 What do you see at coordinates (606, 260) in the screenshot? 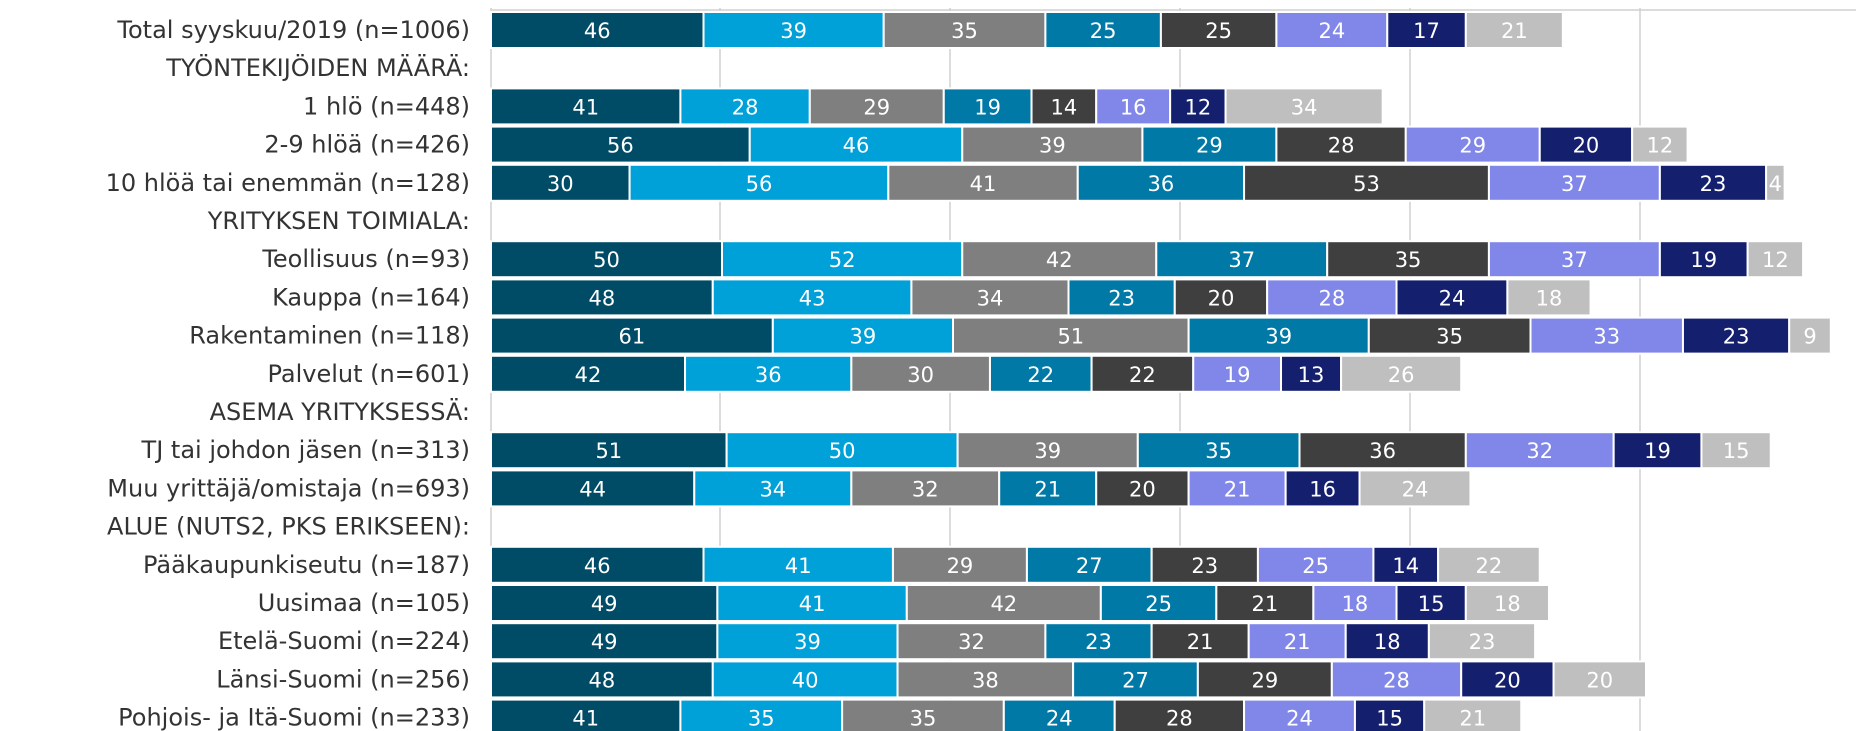
I see `data-label: 50` at bounding box center [606, 260].